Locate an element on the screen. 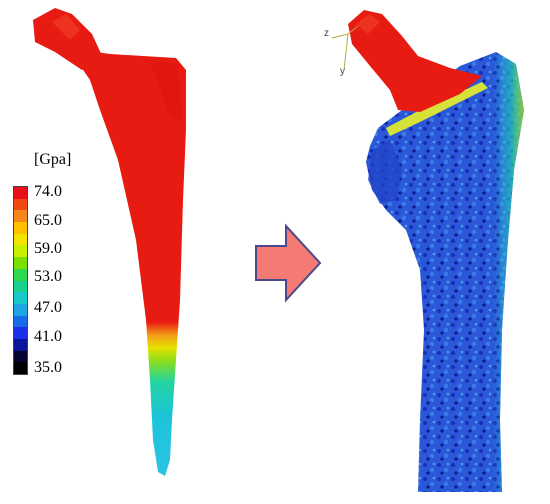  right-arrow-icon is located at coordinates (288, 263).